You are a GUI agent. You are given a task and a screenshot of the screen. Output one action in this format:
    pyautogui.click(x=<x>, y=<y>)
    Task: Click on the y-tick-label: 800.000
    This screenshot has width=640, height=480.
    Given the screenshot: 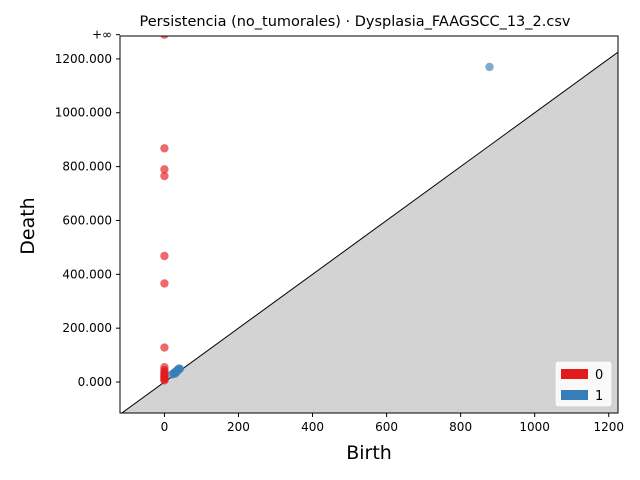 What is the action you would take?
    pyautogui.click(x=87, y=167)
    